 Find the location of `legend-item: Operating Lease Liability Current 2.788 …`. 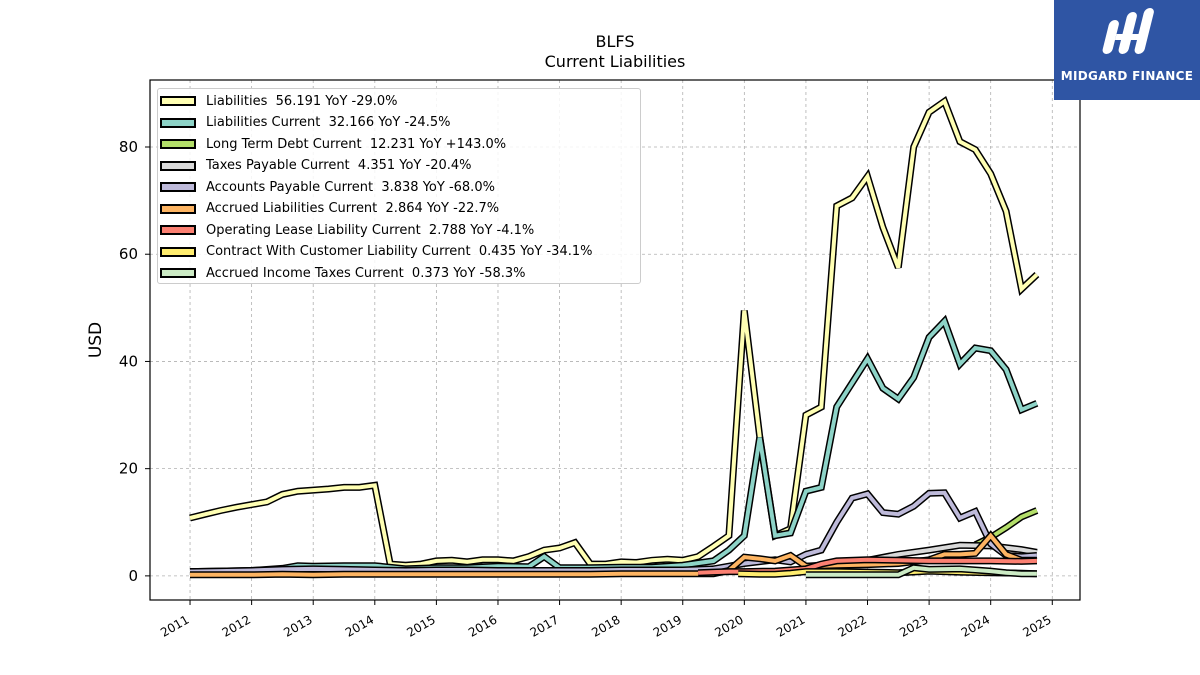

legend-item: Operating Lease Liability Current 2.788 … is located at coordinates (347, 230).